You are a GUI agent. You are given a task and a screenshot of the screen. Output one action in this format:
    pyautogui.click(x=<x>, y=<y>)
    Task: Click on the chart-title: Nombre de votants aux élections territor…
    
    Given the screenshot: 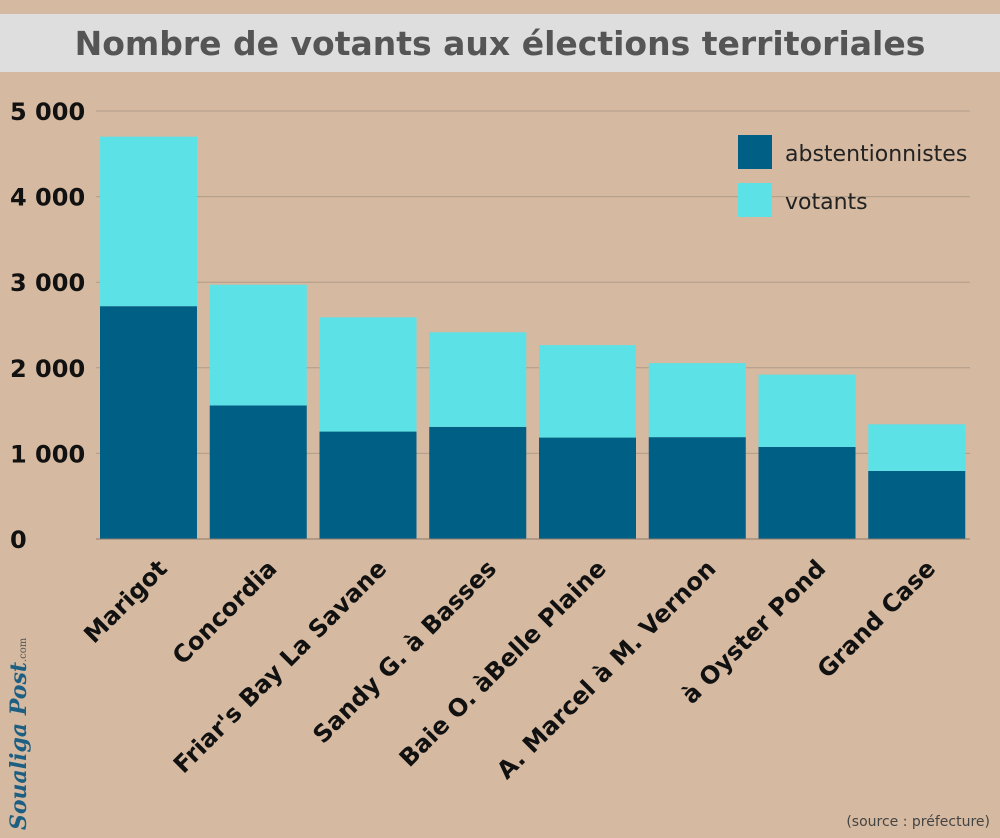 What is the action you would take?
    pyautogui.click(x=500, y=43)
    